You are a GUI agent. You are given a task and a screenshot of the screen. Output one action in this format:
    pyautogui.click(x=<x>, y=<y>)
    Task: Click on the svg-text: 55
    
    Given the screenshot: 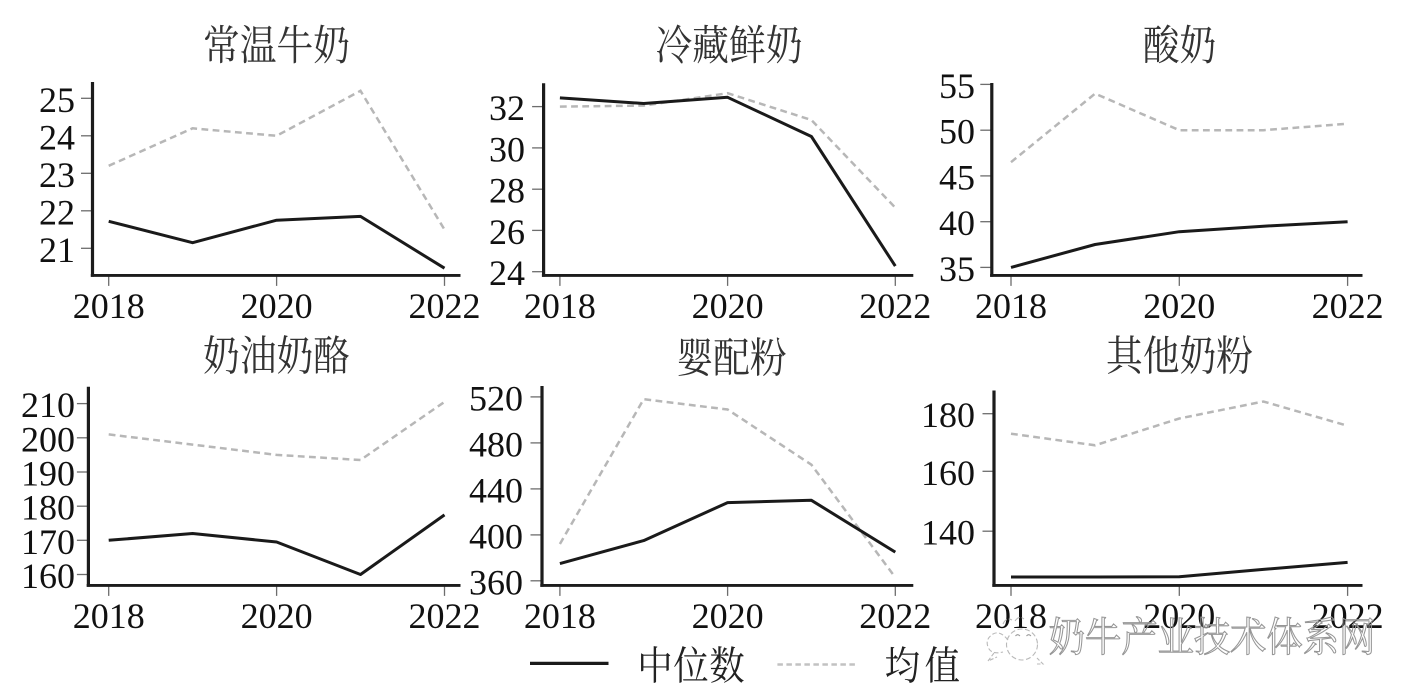 What is the action you would take?
    pyautogui.click(x=957, y=86)
    